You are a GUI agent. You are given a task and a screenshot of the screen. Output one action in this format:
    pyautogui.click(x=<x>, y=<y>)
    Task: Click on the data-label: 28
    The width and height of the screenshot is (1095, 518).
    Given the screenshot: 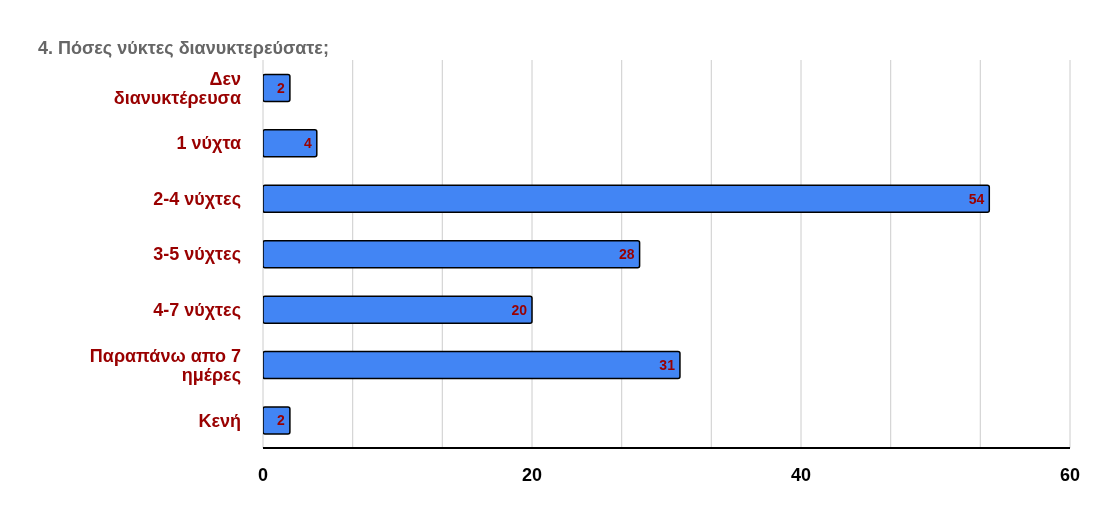 What is the action you would take?
    pyautogui.click(x=627, y=254)
    